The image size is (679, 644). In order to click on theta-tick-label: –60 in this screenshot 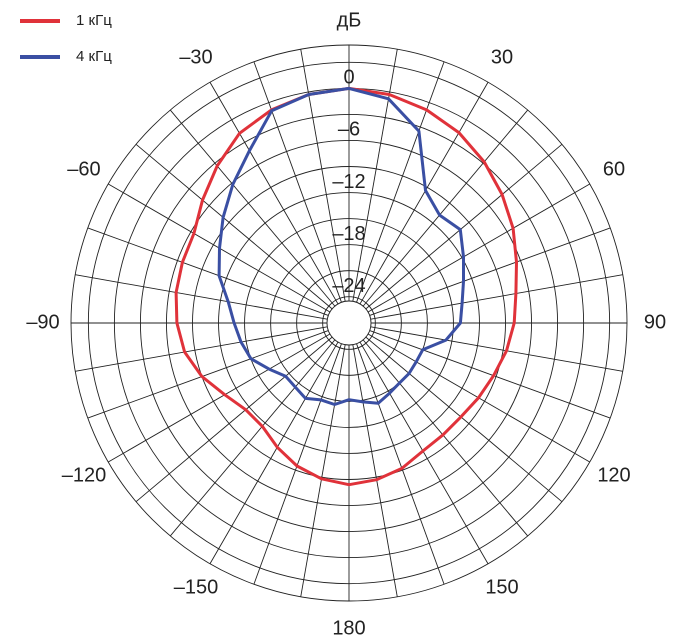, I will do `click(83, 169)`.